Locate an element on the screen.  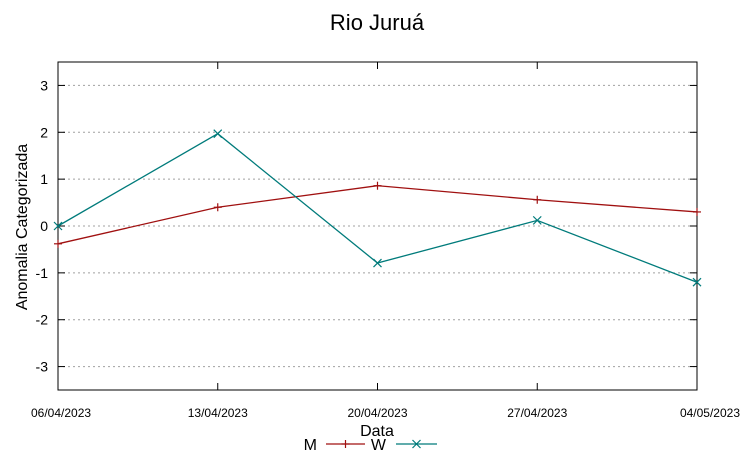
y-tick-label: -3 is located at coordinates (42, 367).